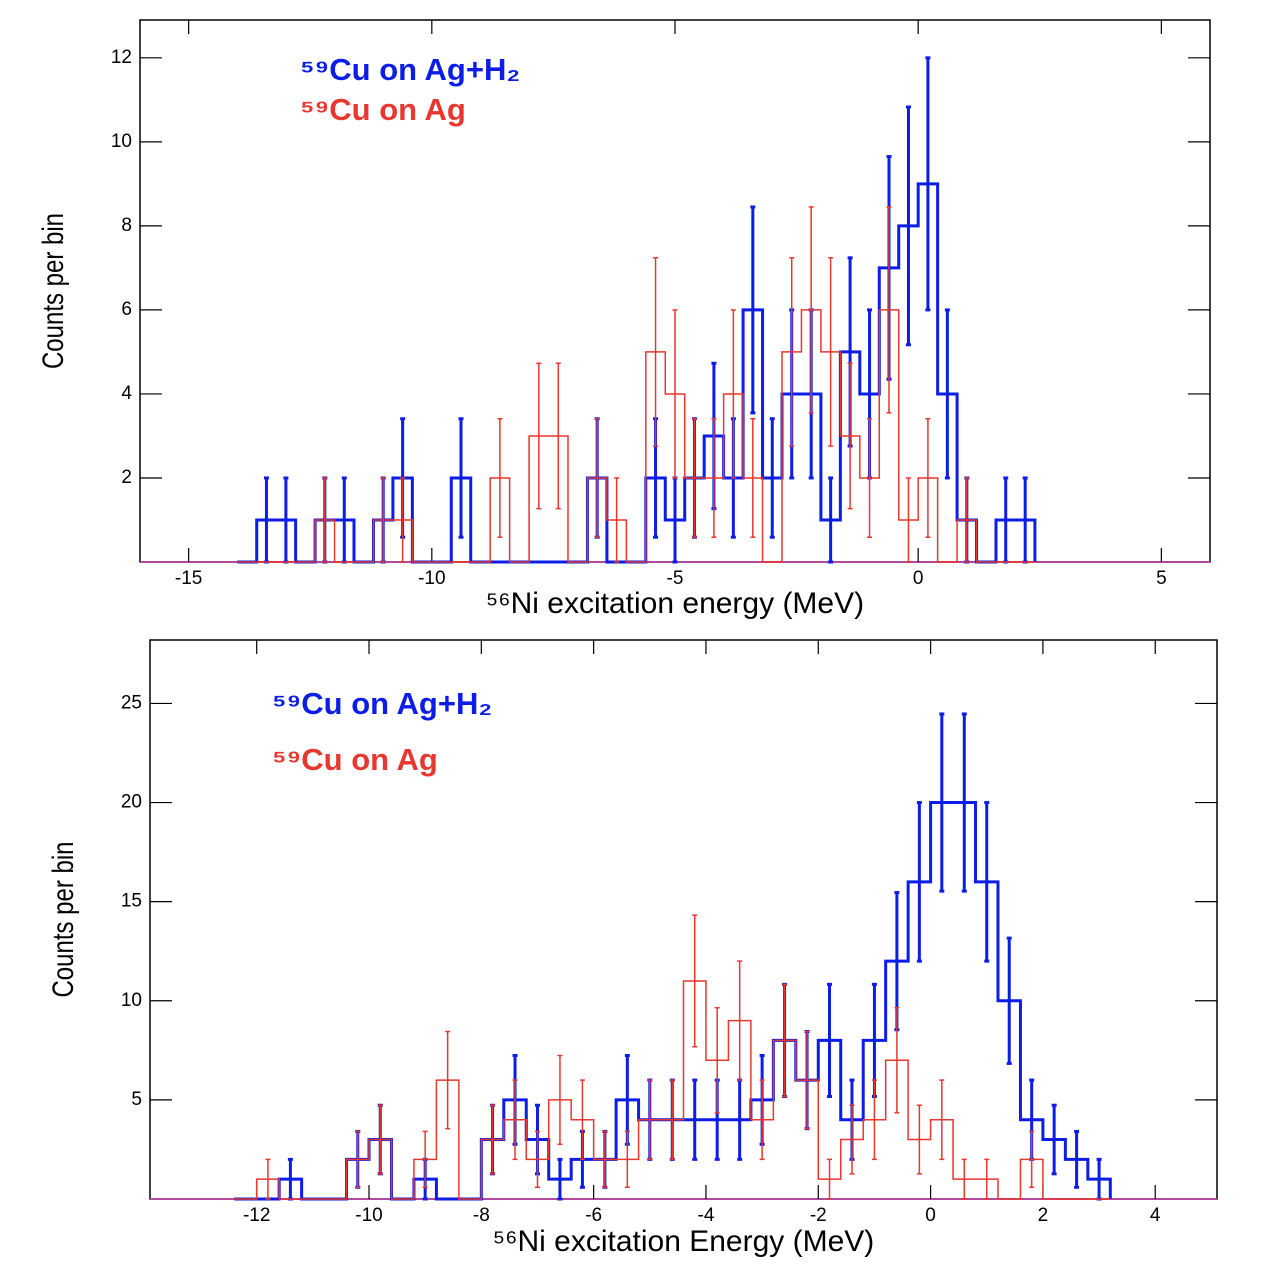 The width and height of the screenshot is (1280, 1280). What do you see at coordinates (675, 578) in the screenshot?
I see `x-tick-label: -5` at bounding box center [675, 578].